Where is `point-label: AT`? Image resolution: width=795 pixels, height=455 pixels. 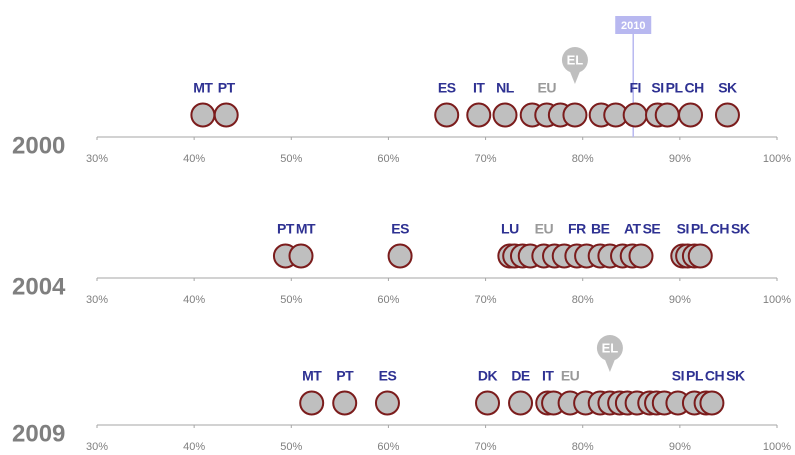
point-label: AT is located at coordinates (633, 229).